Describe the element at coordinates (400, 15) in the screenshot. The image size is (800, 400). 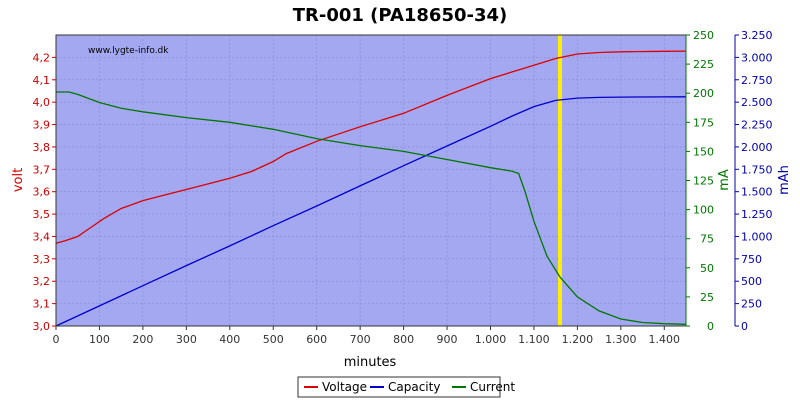
I see `chart-title: TR-001 (PA18650-34)` at that location.